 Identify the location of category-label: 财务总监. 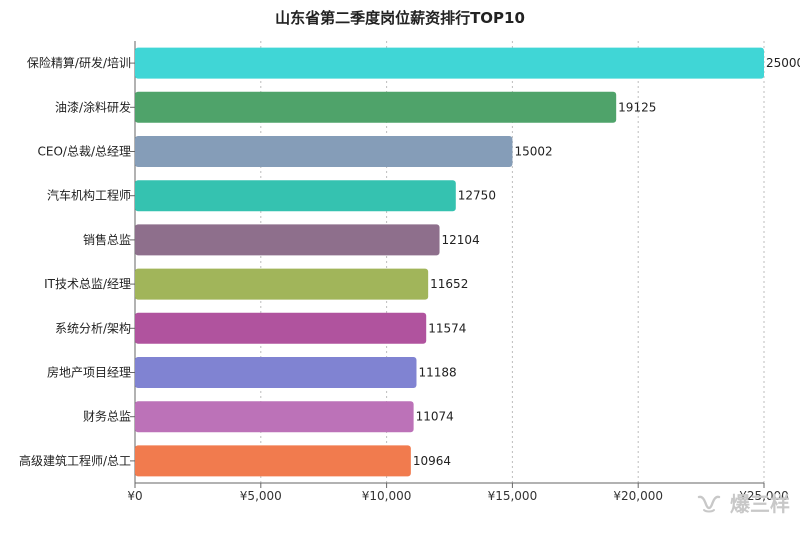
(107, 416).